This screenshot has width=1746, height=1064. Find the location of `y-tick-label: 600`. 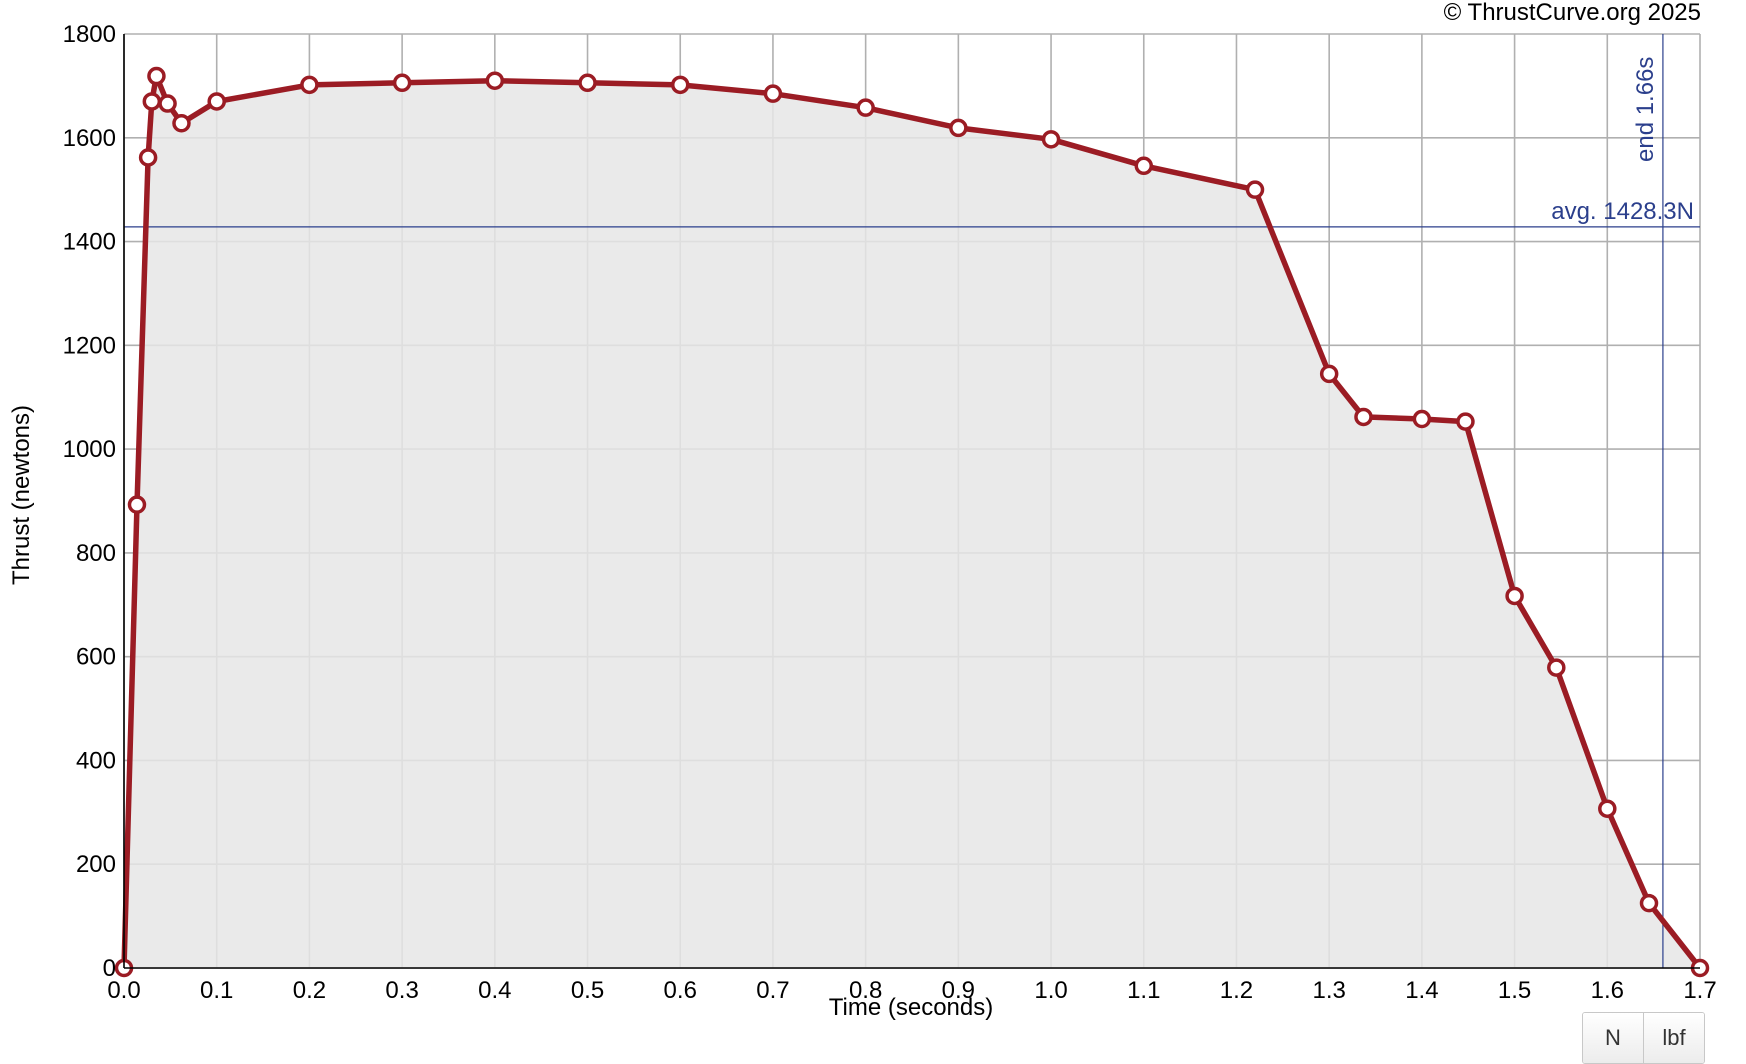

y-tick-label: 600 is located at coordinates (96, 657).